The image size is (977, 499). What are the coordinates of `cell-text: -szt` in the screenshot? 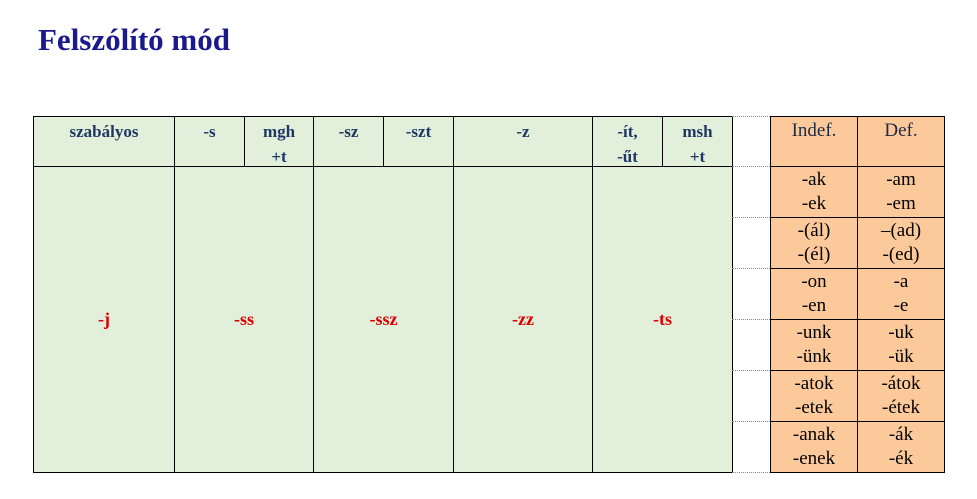 It's located at (418, 131).